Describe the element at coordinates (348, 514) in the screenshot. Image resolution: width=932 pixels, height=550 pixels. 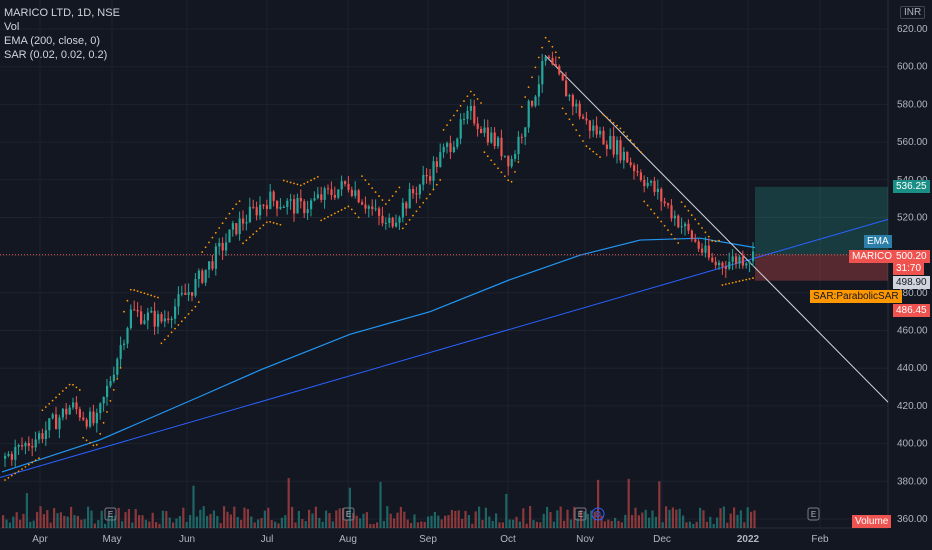
I see `earnings-marker` at that location.